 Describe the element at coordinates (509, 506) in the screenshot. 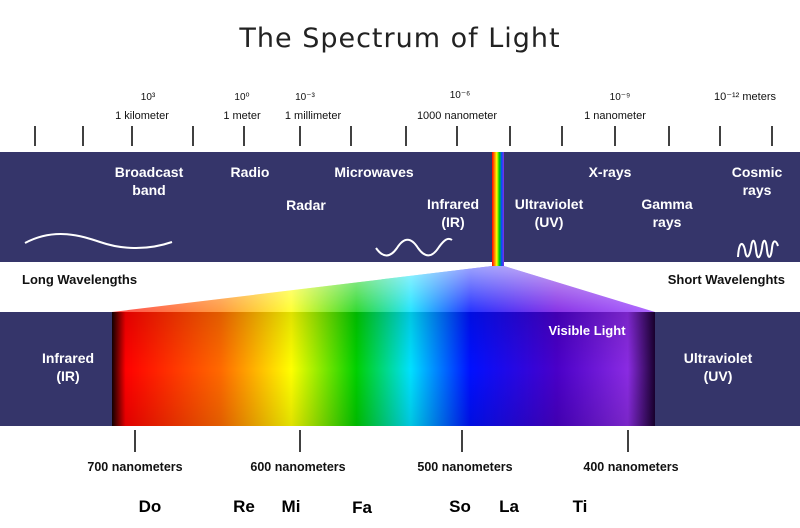

I see `note-la: La` at that location.